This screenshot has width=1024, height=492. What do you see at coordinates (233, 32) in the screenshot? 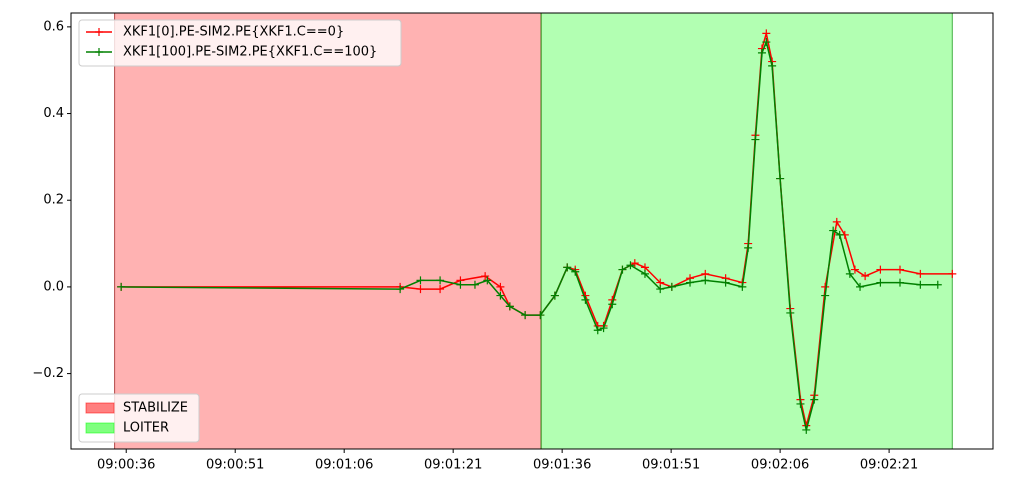
I see `legend-label: XKF1[0].PE-SIM2.PE{XKF1.C==0}` at bounding box center [233, 32].